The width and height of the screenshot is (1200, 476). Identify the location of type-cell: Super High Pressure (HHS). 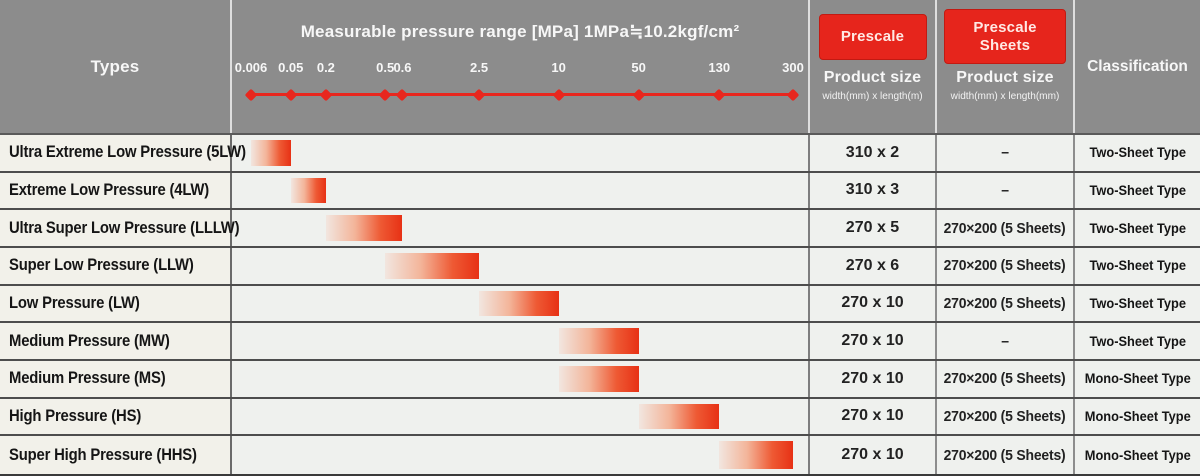
(116, 455).